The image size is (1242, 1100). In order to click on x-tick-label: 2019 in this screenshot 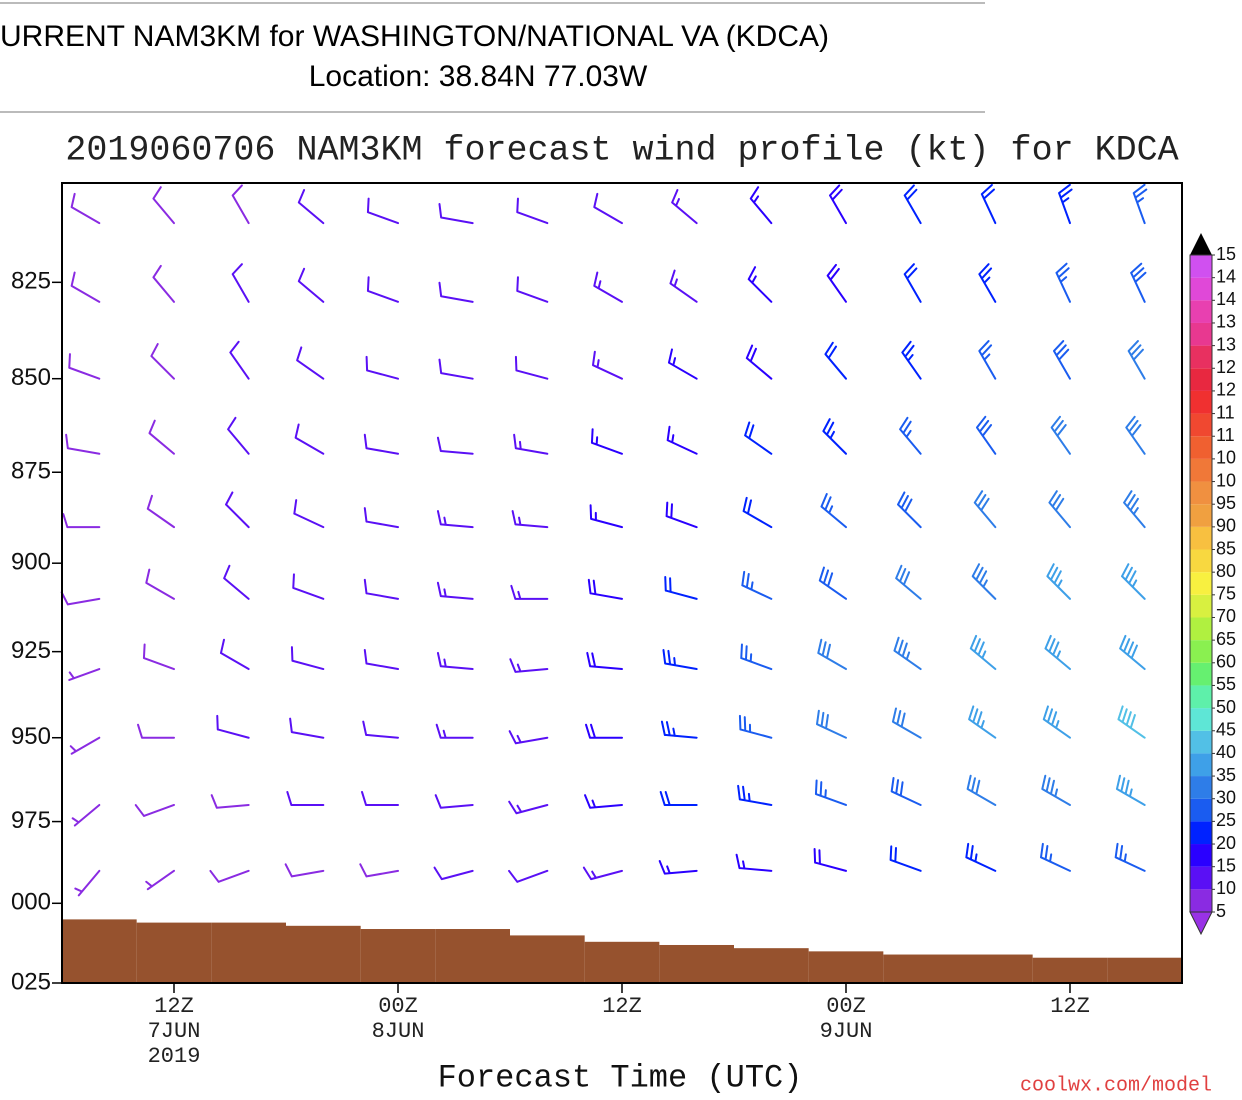, I will do `click(174, 1056)`.